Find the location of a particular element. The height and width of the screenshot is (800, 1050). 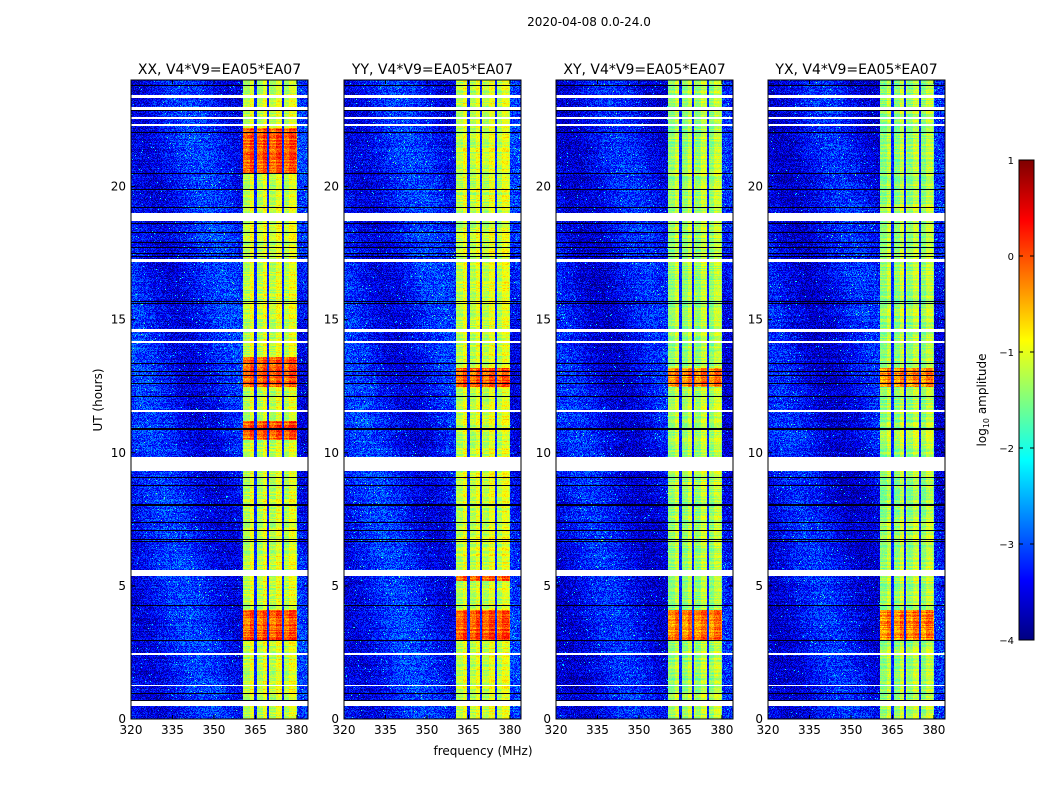

subplot-title: YX, V4*V9=EA05*EA07 is located at coordinates (855, 70).